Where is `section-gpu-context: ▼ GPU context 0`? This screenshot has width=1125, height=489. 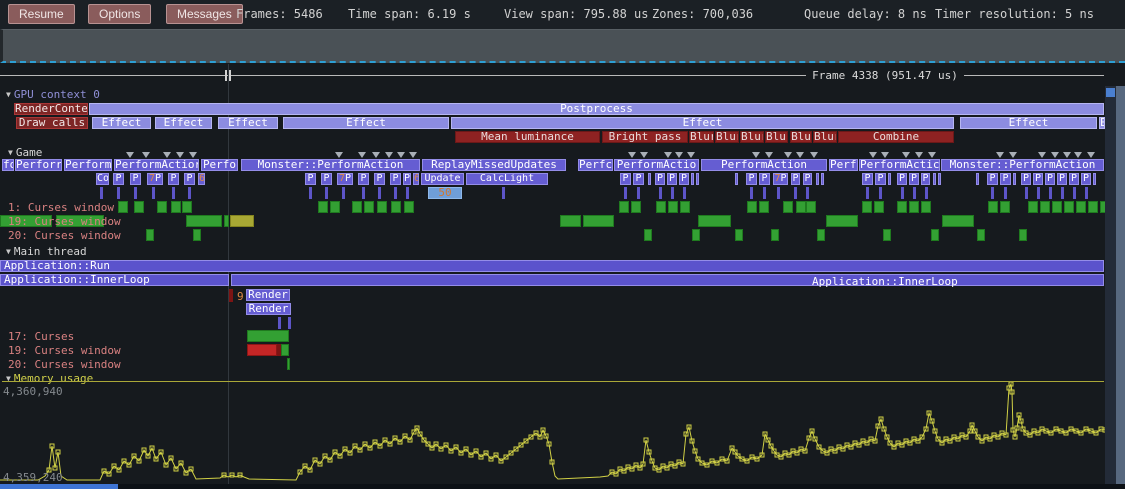
section-gpu-context: ▼ GPU context 0 is located at coordinates (53, 94).